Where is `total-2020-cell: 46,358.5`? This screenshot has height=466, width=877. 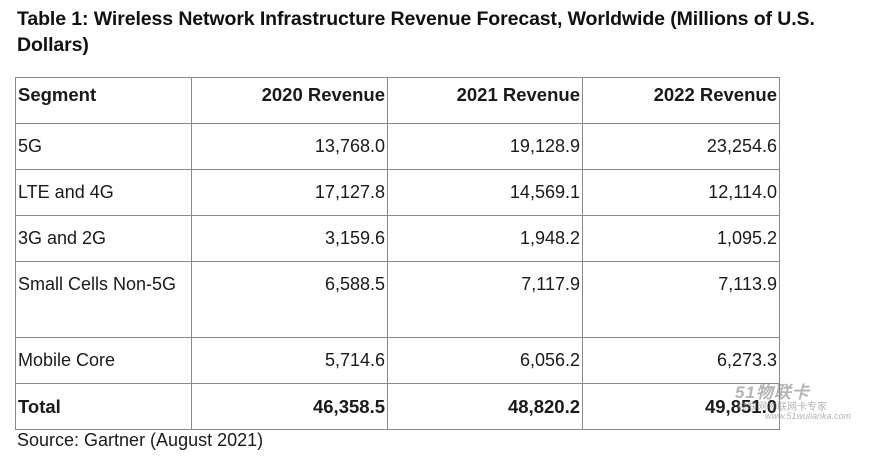
total-2020-cell: 46,358.5 is located at coordinates (289, 406).